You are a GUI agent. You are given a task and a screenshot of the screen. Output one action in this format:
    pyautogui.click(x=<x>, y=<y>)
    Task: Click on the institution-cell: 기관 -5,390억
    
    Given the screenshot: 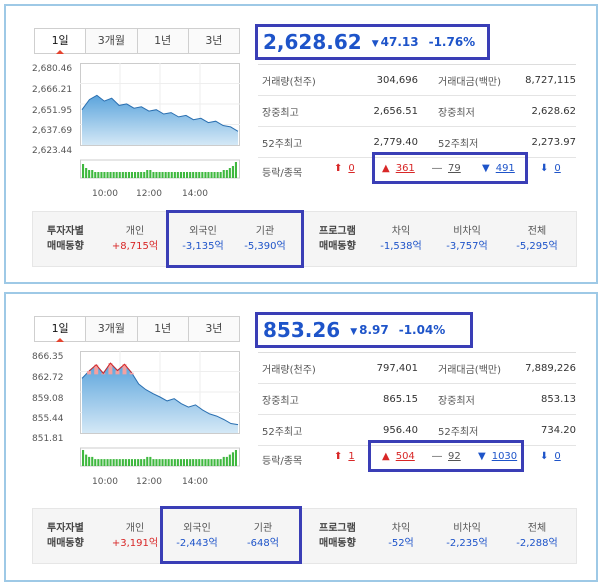 What is the action you would take?
    pyautogui.click(x=265, y=239)
    